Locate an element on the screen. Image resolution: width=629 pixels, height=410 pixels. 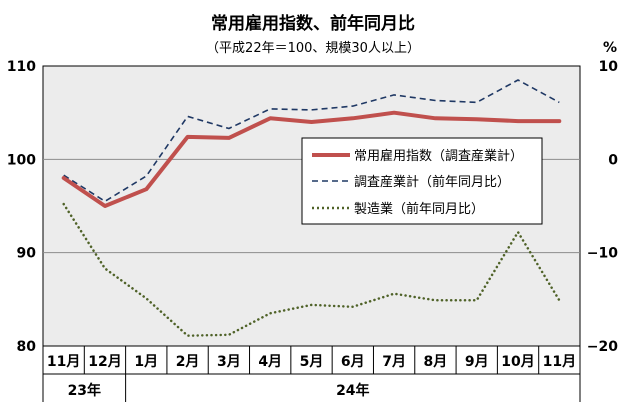
month-label: 3月 is located at coordinates (229, 362).